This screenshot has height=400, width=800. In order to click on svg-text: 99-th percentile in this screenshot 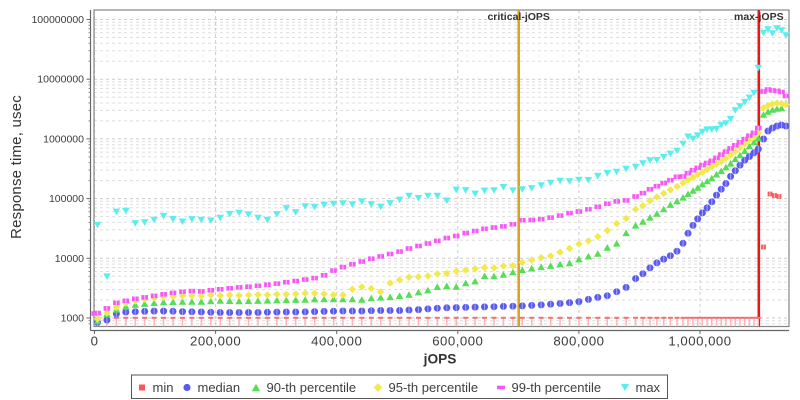, I will do `click(557, 387)`.